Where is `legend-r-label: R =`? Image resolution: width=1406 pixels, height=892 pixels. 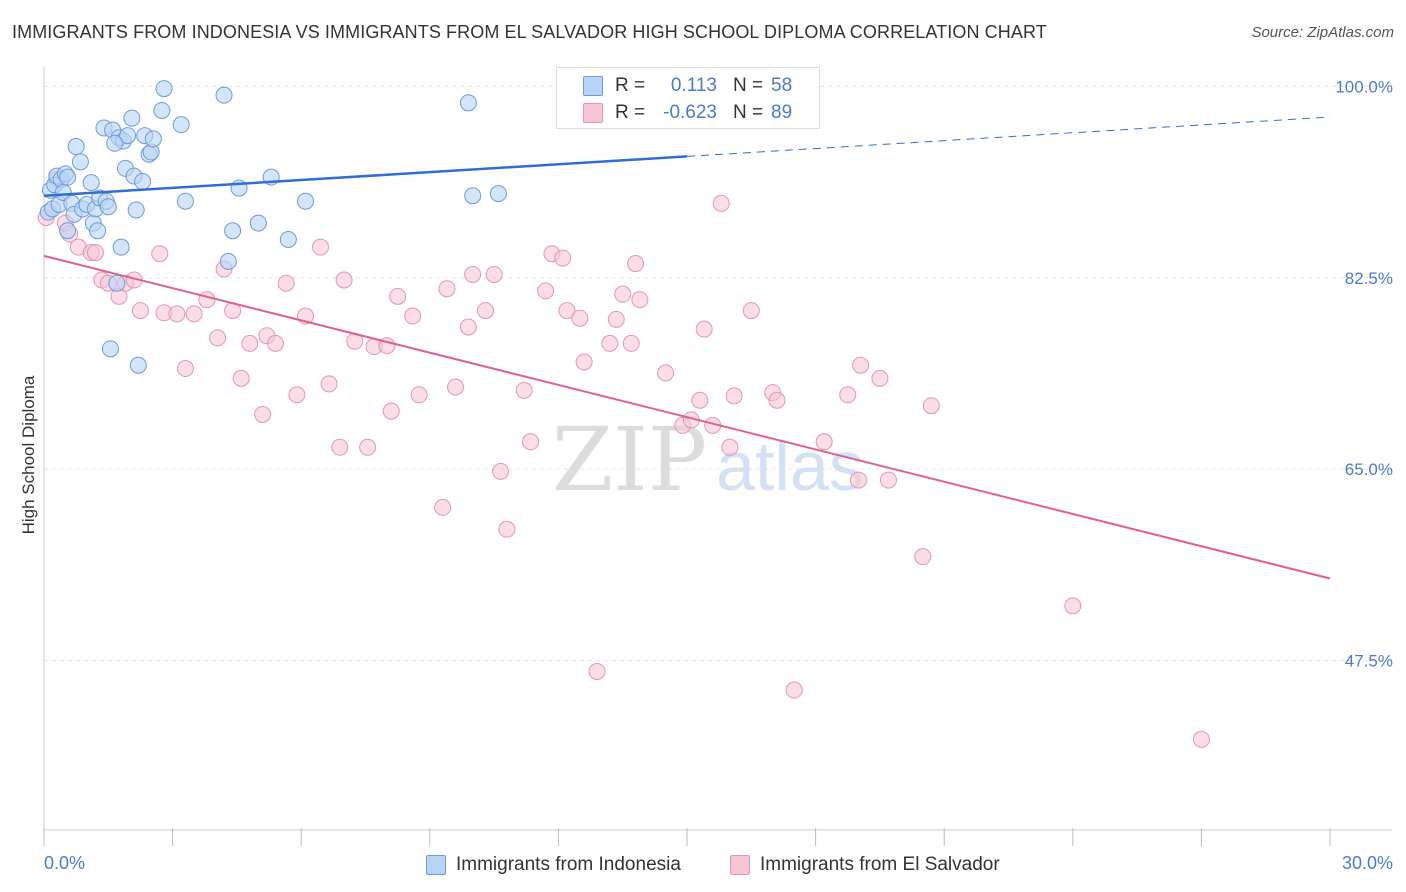
legend-r-label: R = is located at coordinates (630, 85).